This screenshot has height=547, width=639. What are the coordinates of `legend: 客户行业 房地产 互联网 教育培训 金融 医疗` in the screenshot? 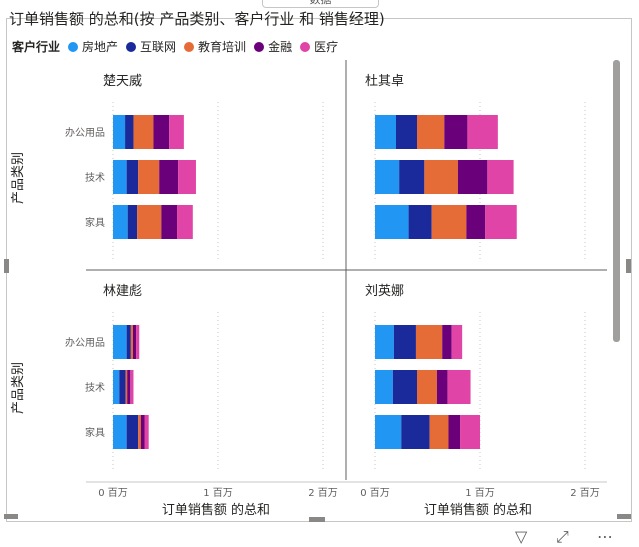 It's located at (179, 46).